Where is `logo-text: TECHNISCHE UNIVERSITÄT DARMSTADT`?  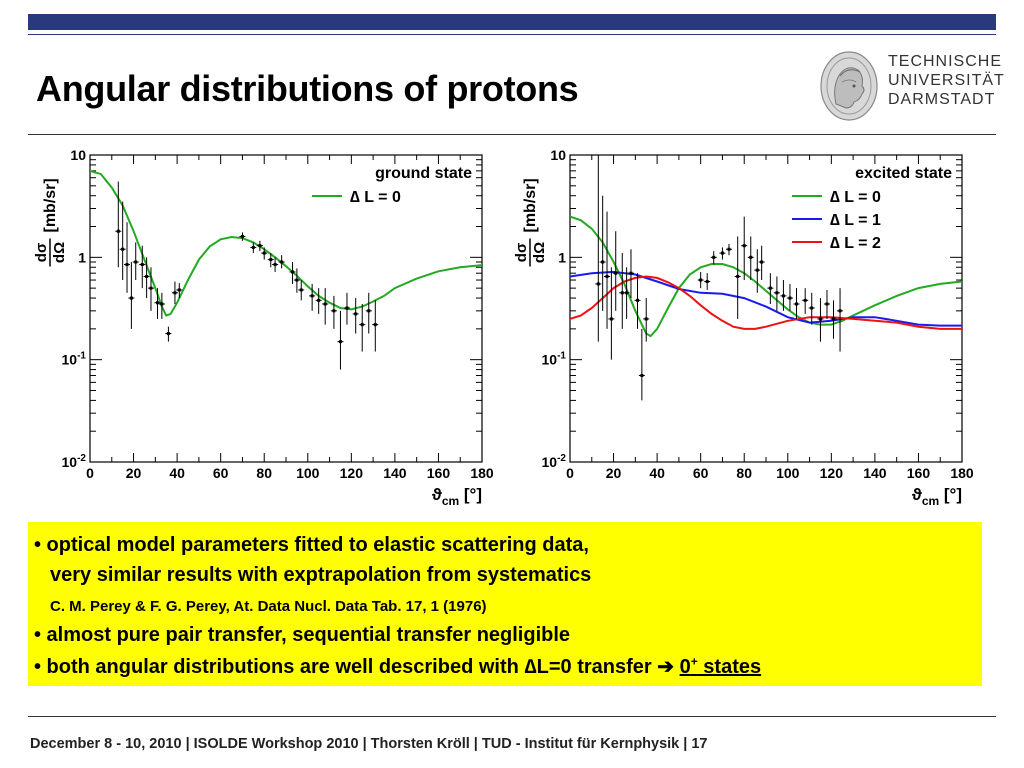
logo-text: TECHNISCHE UNIVERSITÄT DARMSTADT is located at coordinates (946, 80).